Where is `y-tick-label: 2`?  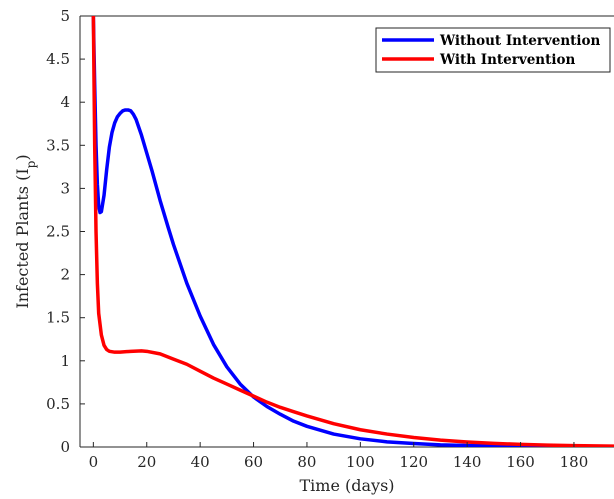 y-tick-label: 2 is located at coordinates (65, 275).